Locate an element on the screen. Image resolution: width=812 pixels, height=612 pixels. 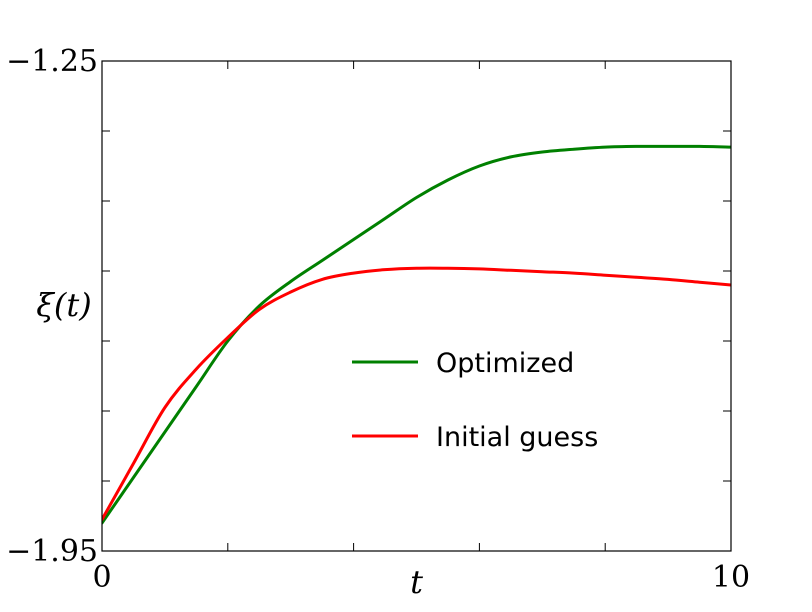
x-tick-label: 0 is located at coordinates (101, 577).